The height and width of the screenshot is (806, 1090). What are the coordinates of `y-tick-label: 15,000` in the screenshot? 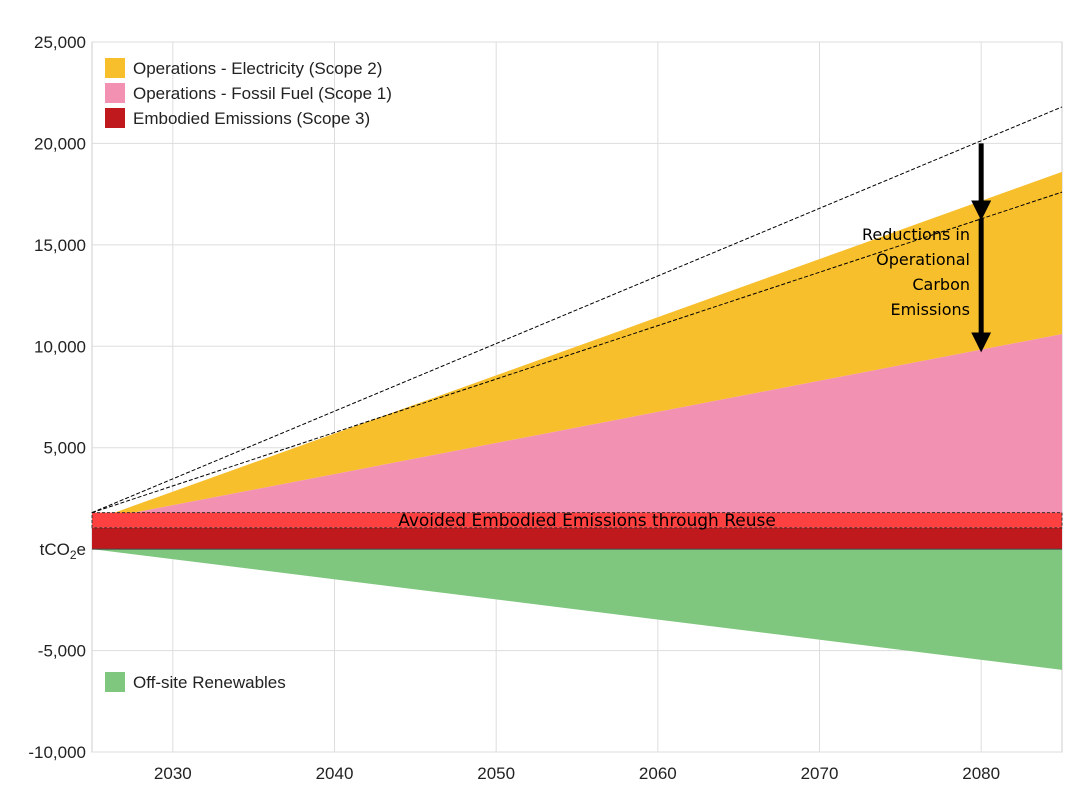 It's located at (60, 245).